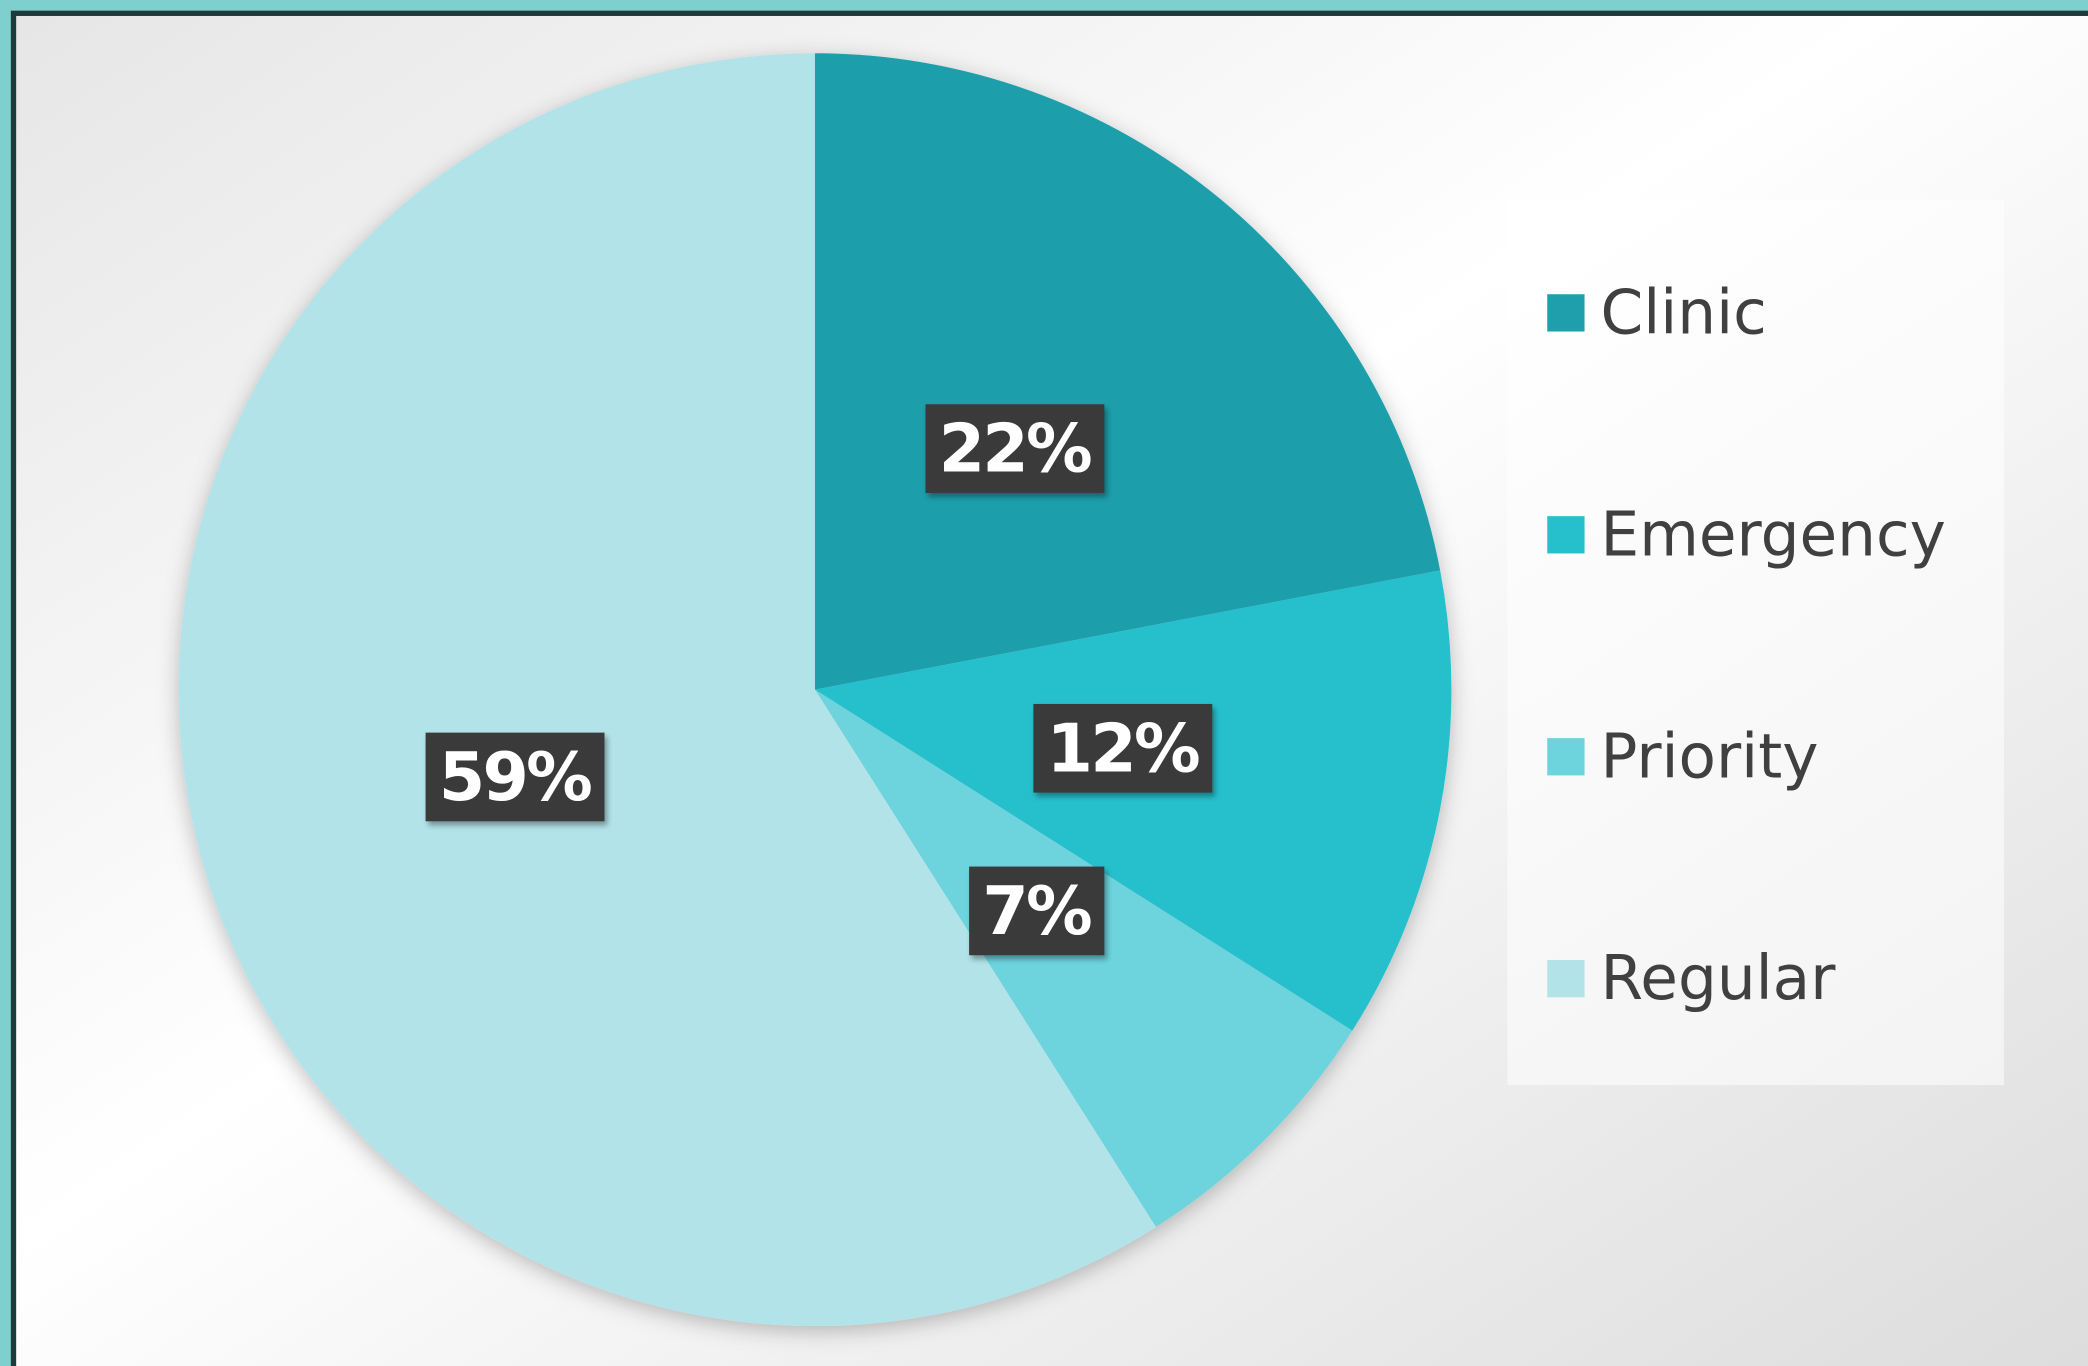 Image resolution: width=2088 pixels, height=1366 pixels. I want to click on data-label: 59%, so click(515, 777).